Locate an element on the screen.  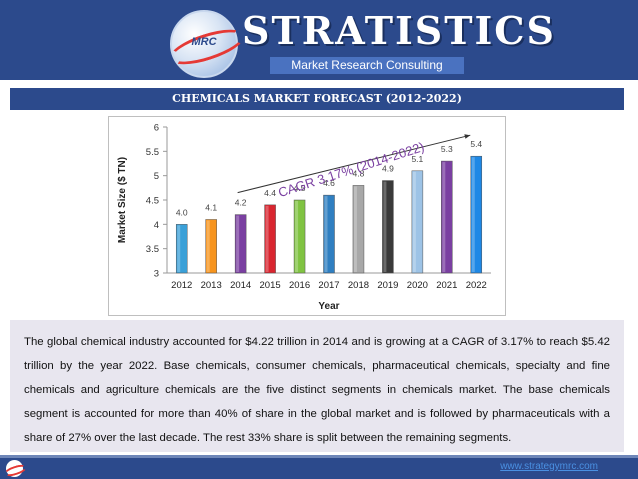
y-tick-label: 4 is located at coordinates (156, 225).